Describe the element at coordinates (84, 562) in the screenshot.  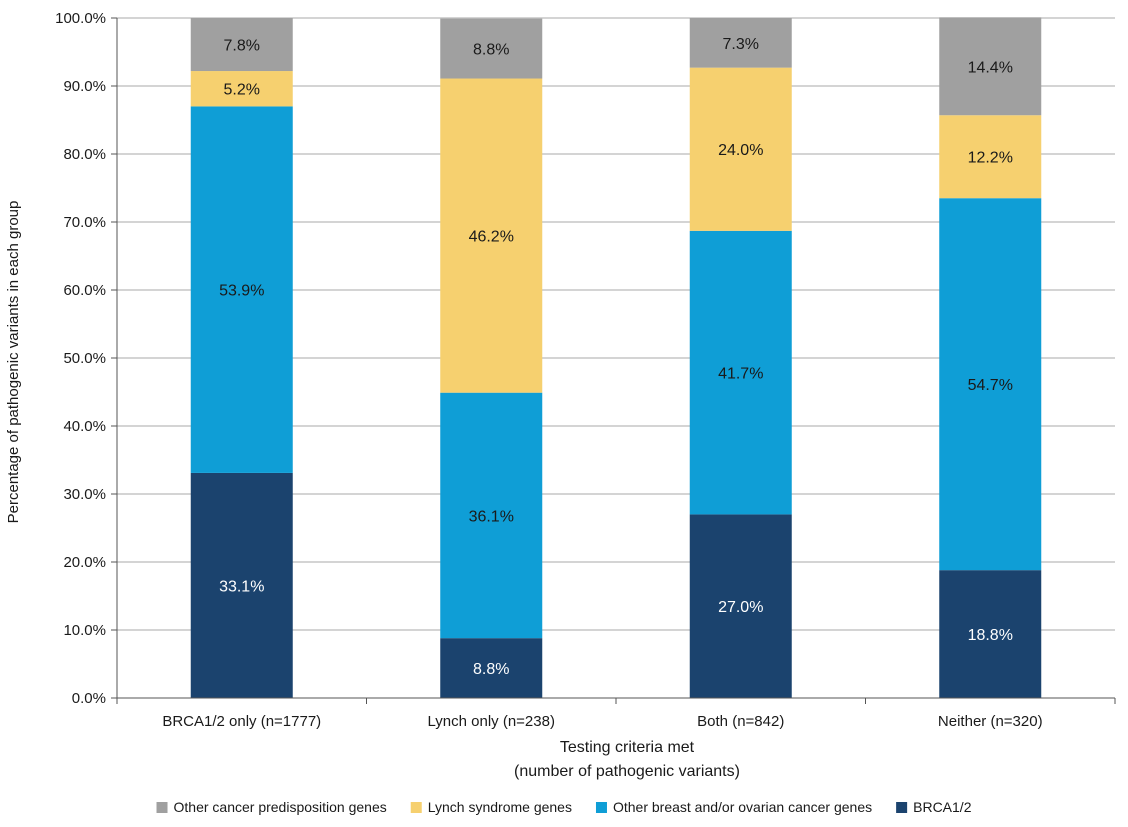
I see `y-tick-label: 20.0%` at that location.